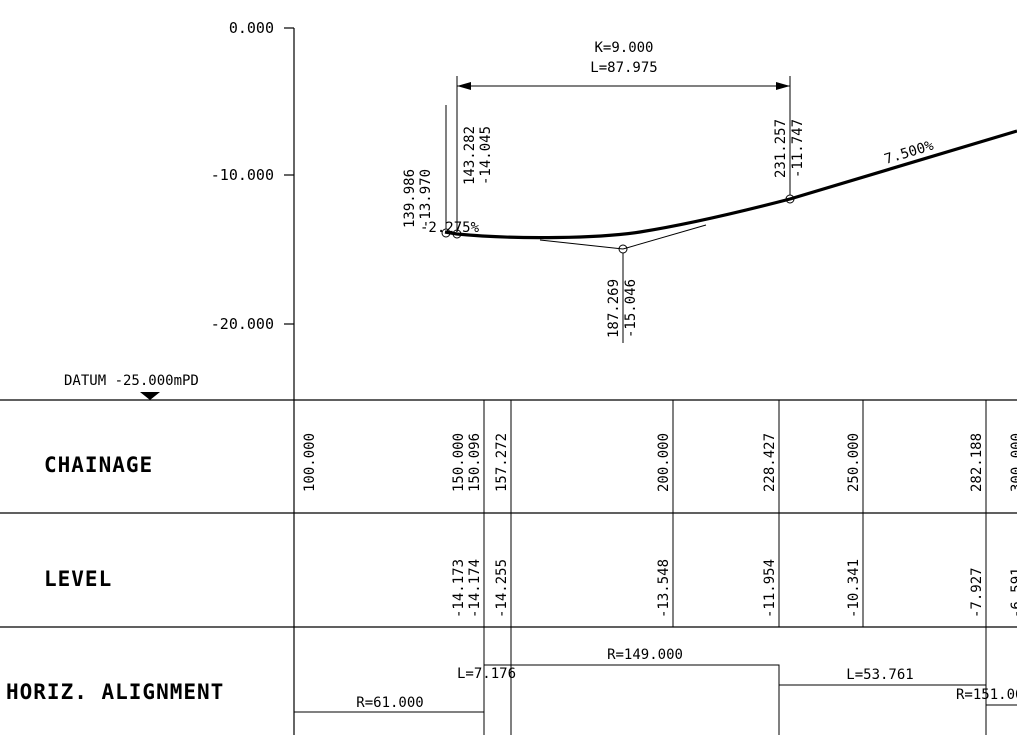 Image resolution: width=1017 pixels, height=735 pixels. What do you see at coordinates (664, 588) in the screenshot?
I see `level-value: -13.548` at bounding box center [664, 588].